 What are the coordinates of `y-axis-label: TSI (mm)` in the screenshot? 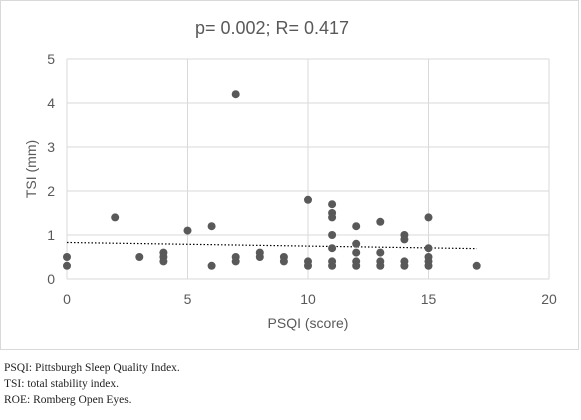 It's located at (31, 169).